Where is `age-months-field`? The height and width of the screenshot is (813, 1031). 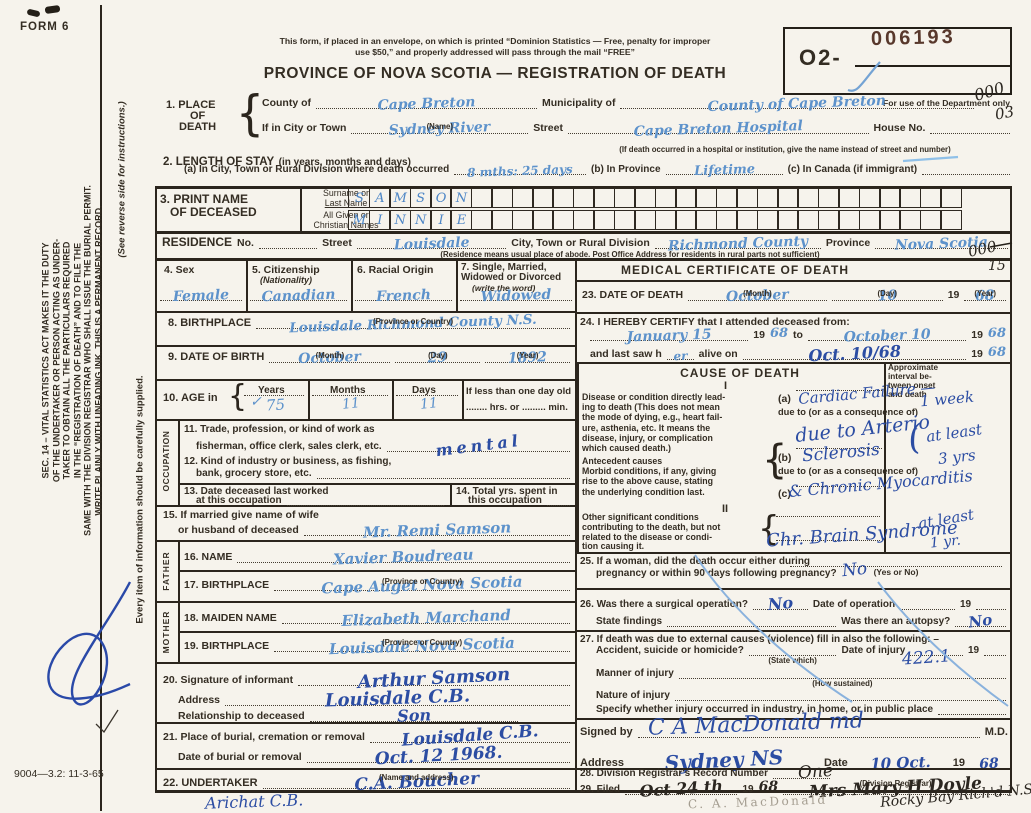
age-months-field is located at coordinates (350, 395).